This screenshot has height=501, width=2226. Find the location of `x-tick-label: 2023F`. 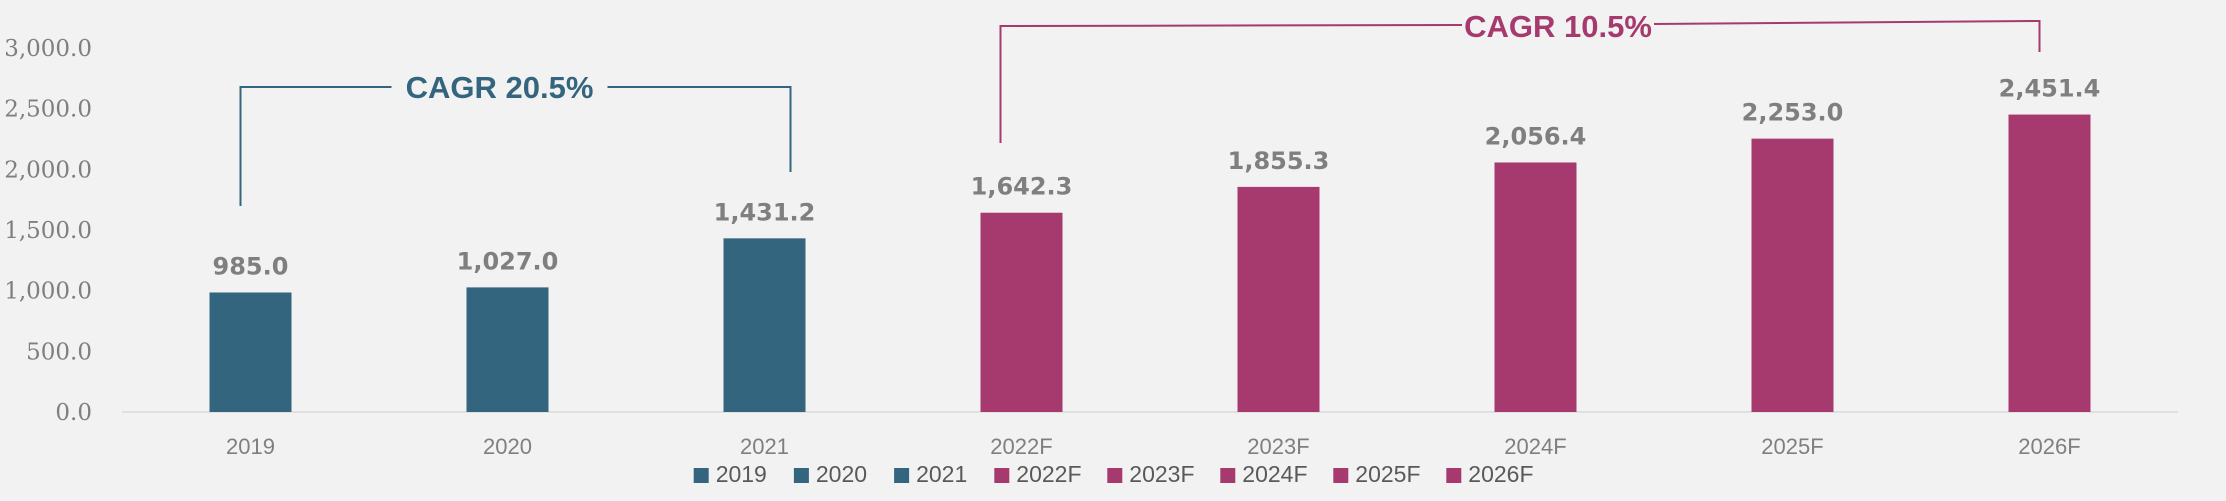

x-tick-label: 2023F is located at coordinates (1278, 446).